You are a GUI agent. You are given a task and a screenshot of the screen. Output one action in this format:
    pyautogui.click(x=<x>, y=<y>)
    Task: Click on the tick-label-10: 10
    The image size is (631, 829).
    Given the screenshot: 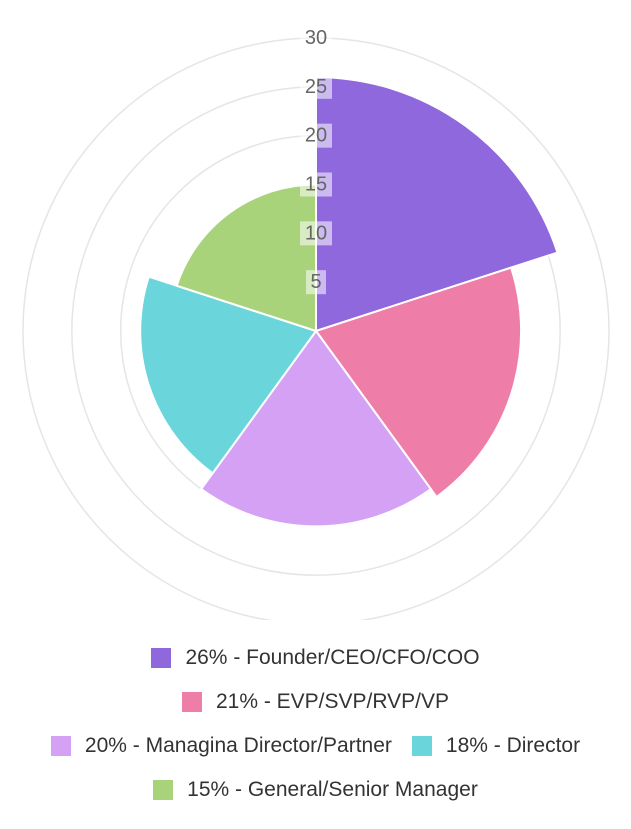 What is the action you would take?
    pyautogui.click(x=316, y=233)
    